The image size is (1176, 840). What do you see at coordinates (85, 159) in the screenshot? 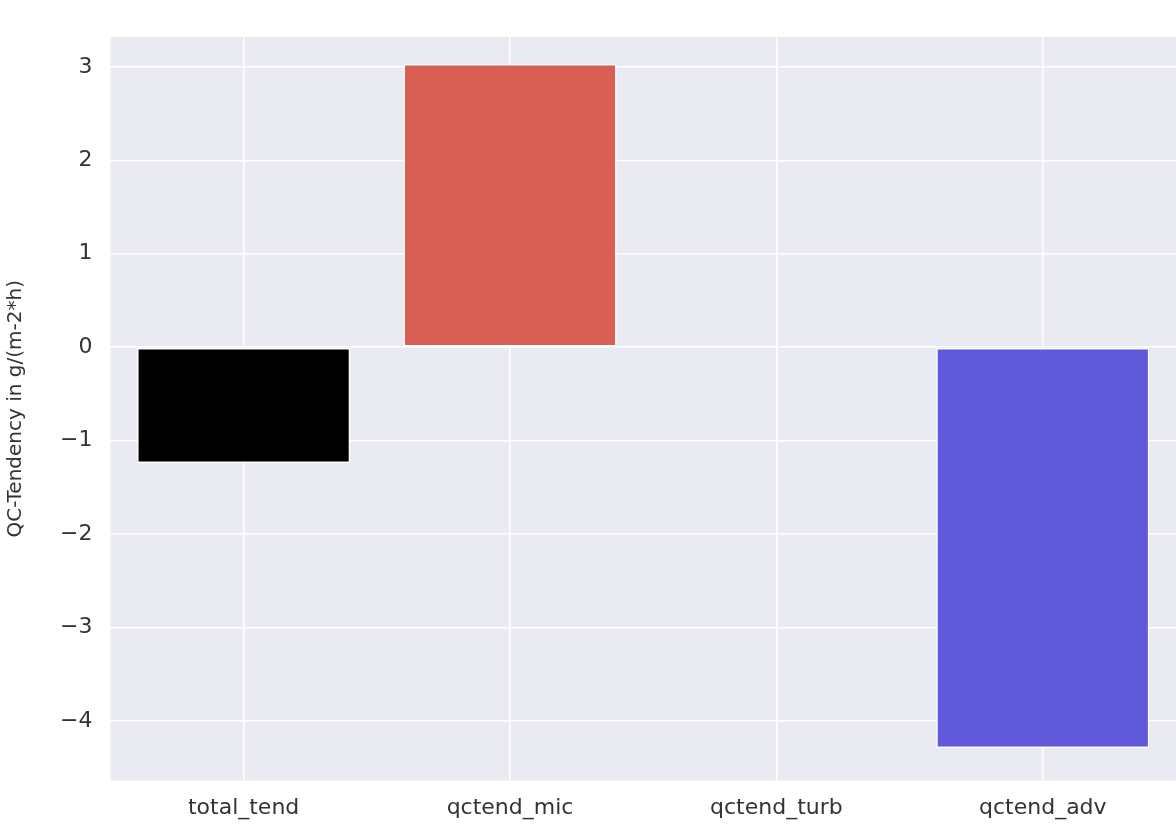
I see `y-tick-label: 2` at bounding box center [85, 159].